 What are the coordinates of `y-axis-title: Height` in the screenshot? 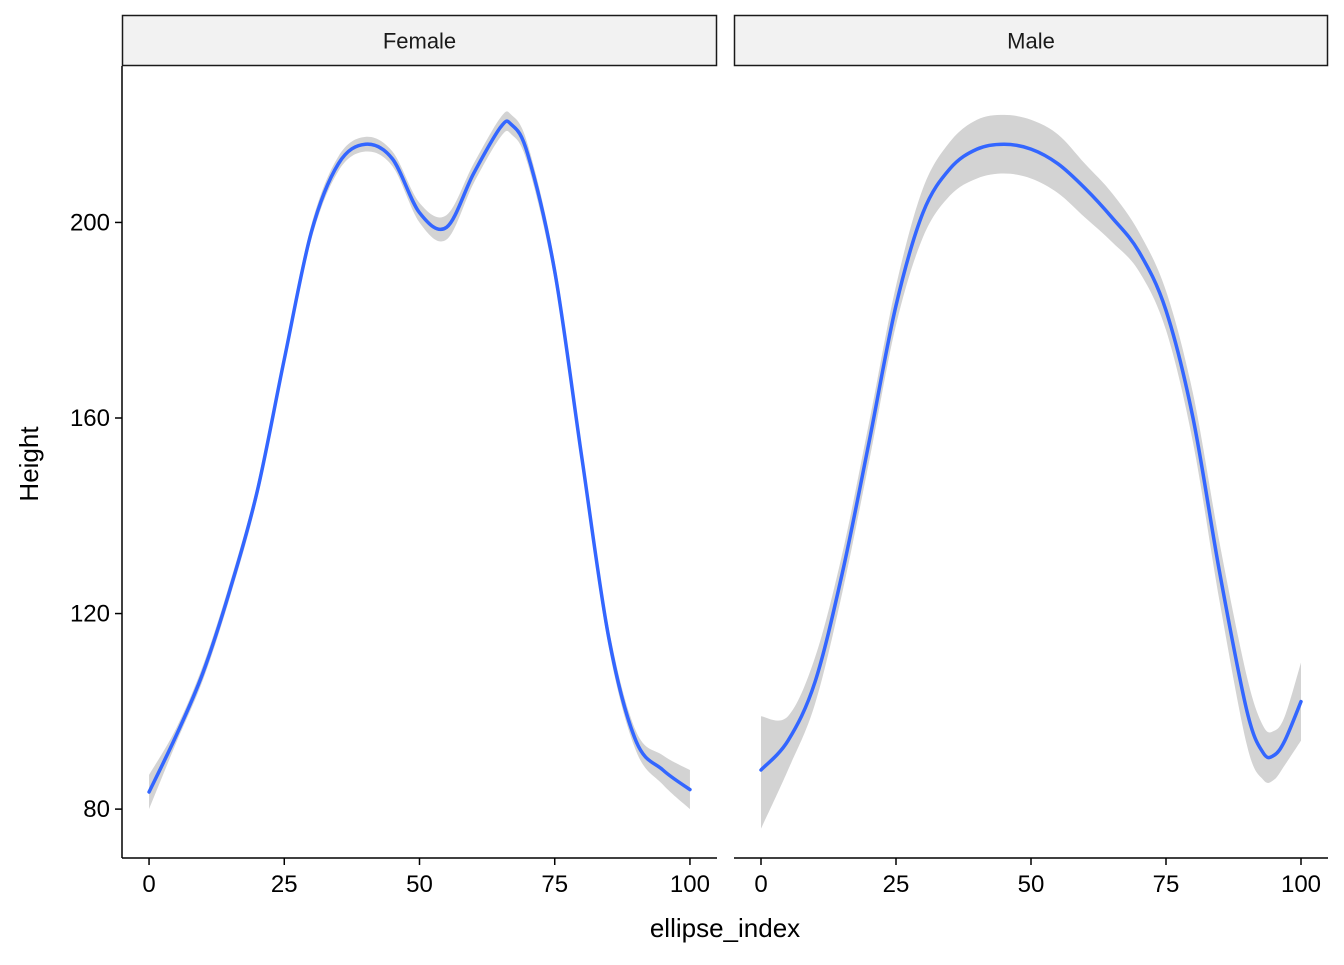 It's located at (29, 464).